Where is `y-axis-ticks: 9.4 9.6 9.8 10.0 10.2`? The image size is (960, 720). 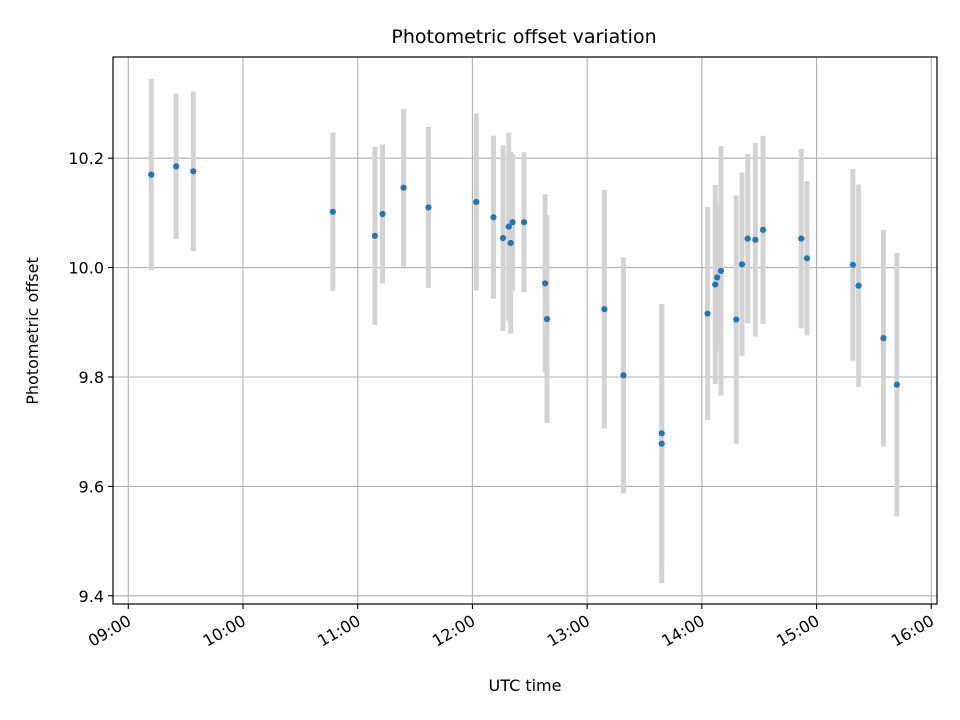
y-axis-ticks: 9.4 9.6 9.8 10.0 10.2 is located at coordinates (90, 377).